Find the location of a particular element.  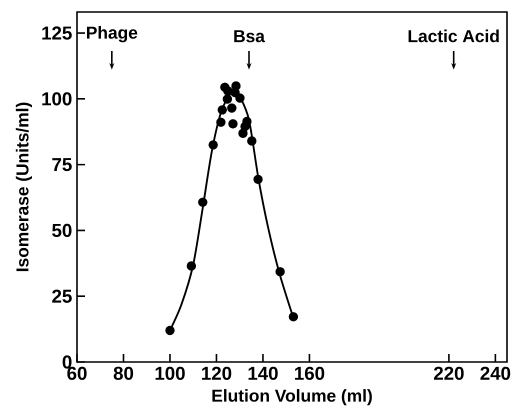

annotation: Lactic Acid is located at coordinates (453, 36).